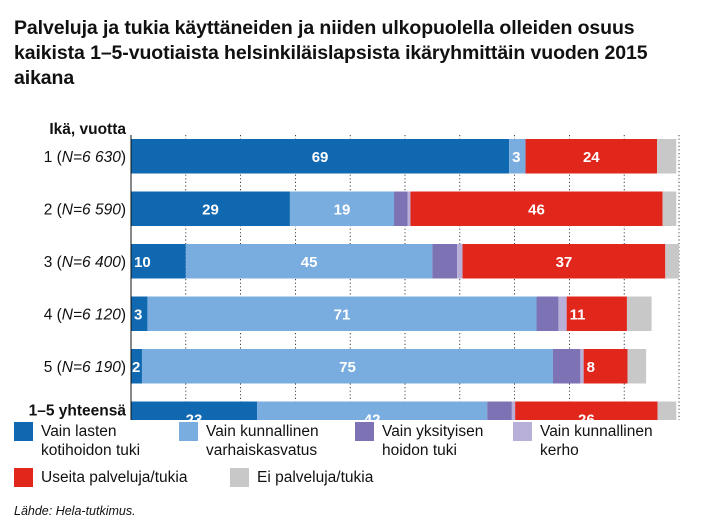 The image size is (720, 530). I want to click on data-label: 19, so click(342, 209).